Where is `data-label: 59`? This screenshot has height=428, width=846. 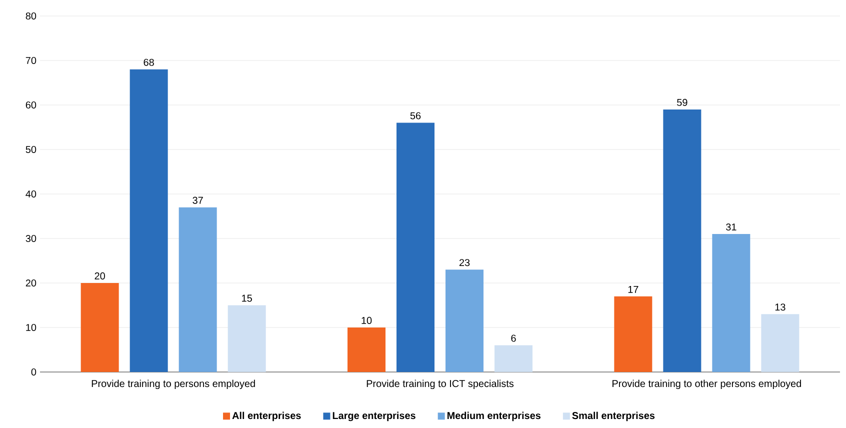
data-label: 59 is located at coordinates (682, 102).